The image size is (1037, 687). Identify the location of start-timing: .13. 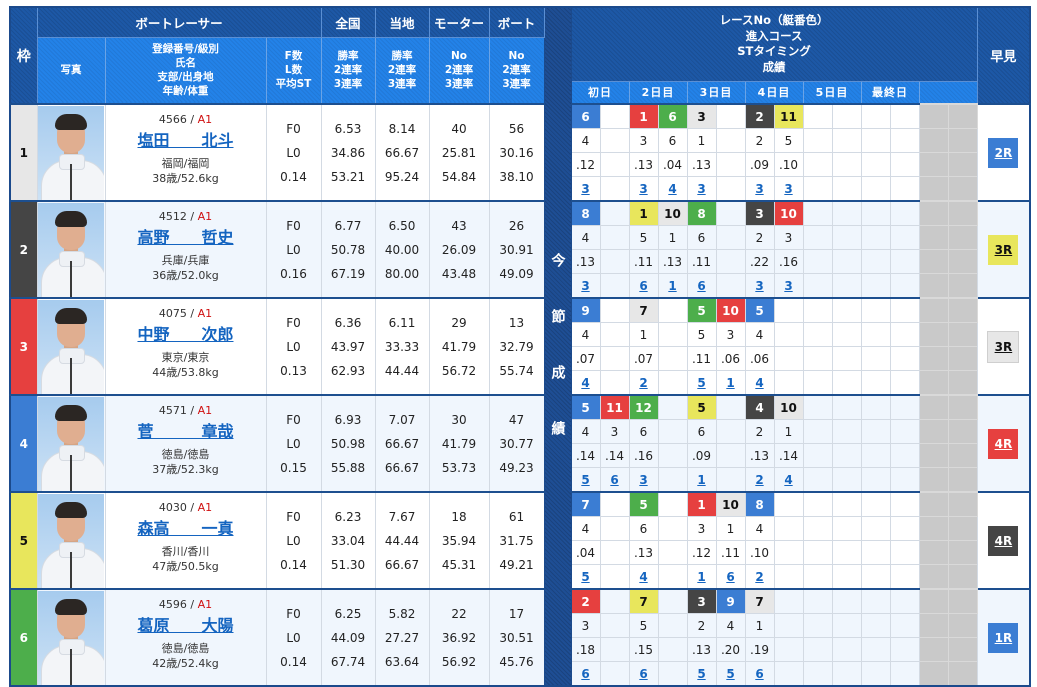
(701, 164).